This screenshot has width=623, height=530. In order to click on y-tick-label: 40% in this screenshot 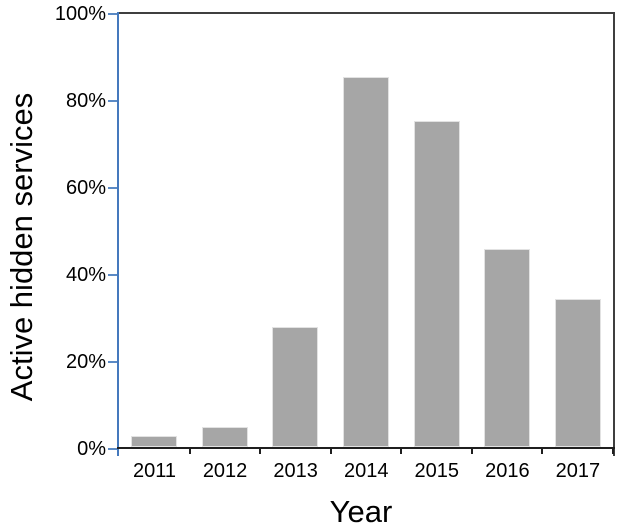, I will do `click(85, 275)`.